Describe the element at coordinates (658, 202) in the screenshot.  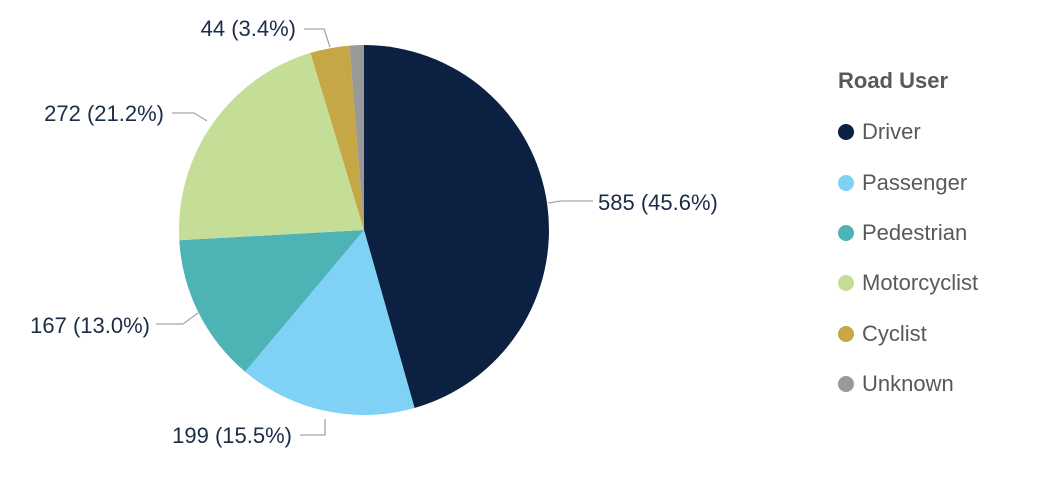
I see `data-label-driver: 585 (45.6%)` at that location.